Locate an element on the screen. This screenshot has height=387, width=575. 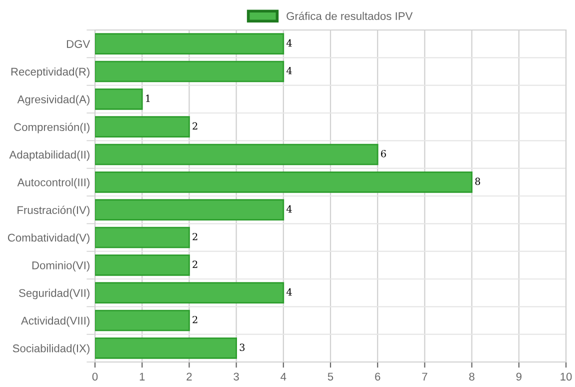
y-tick-label: Adaptabilidad(II) is located at coordinates (49, 155).